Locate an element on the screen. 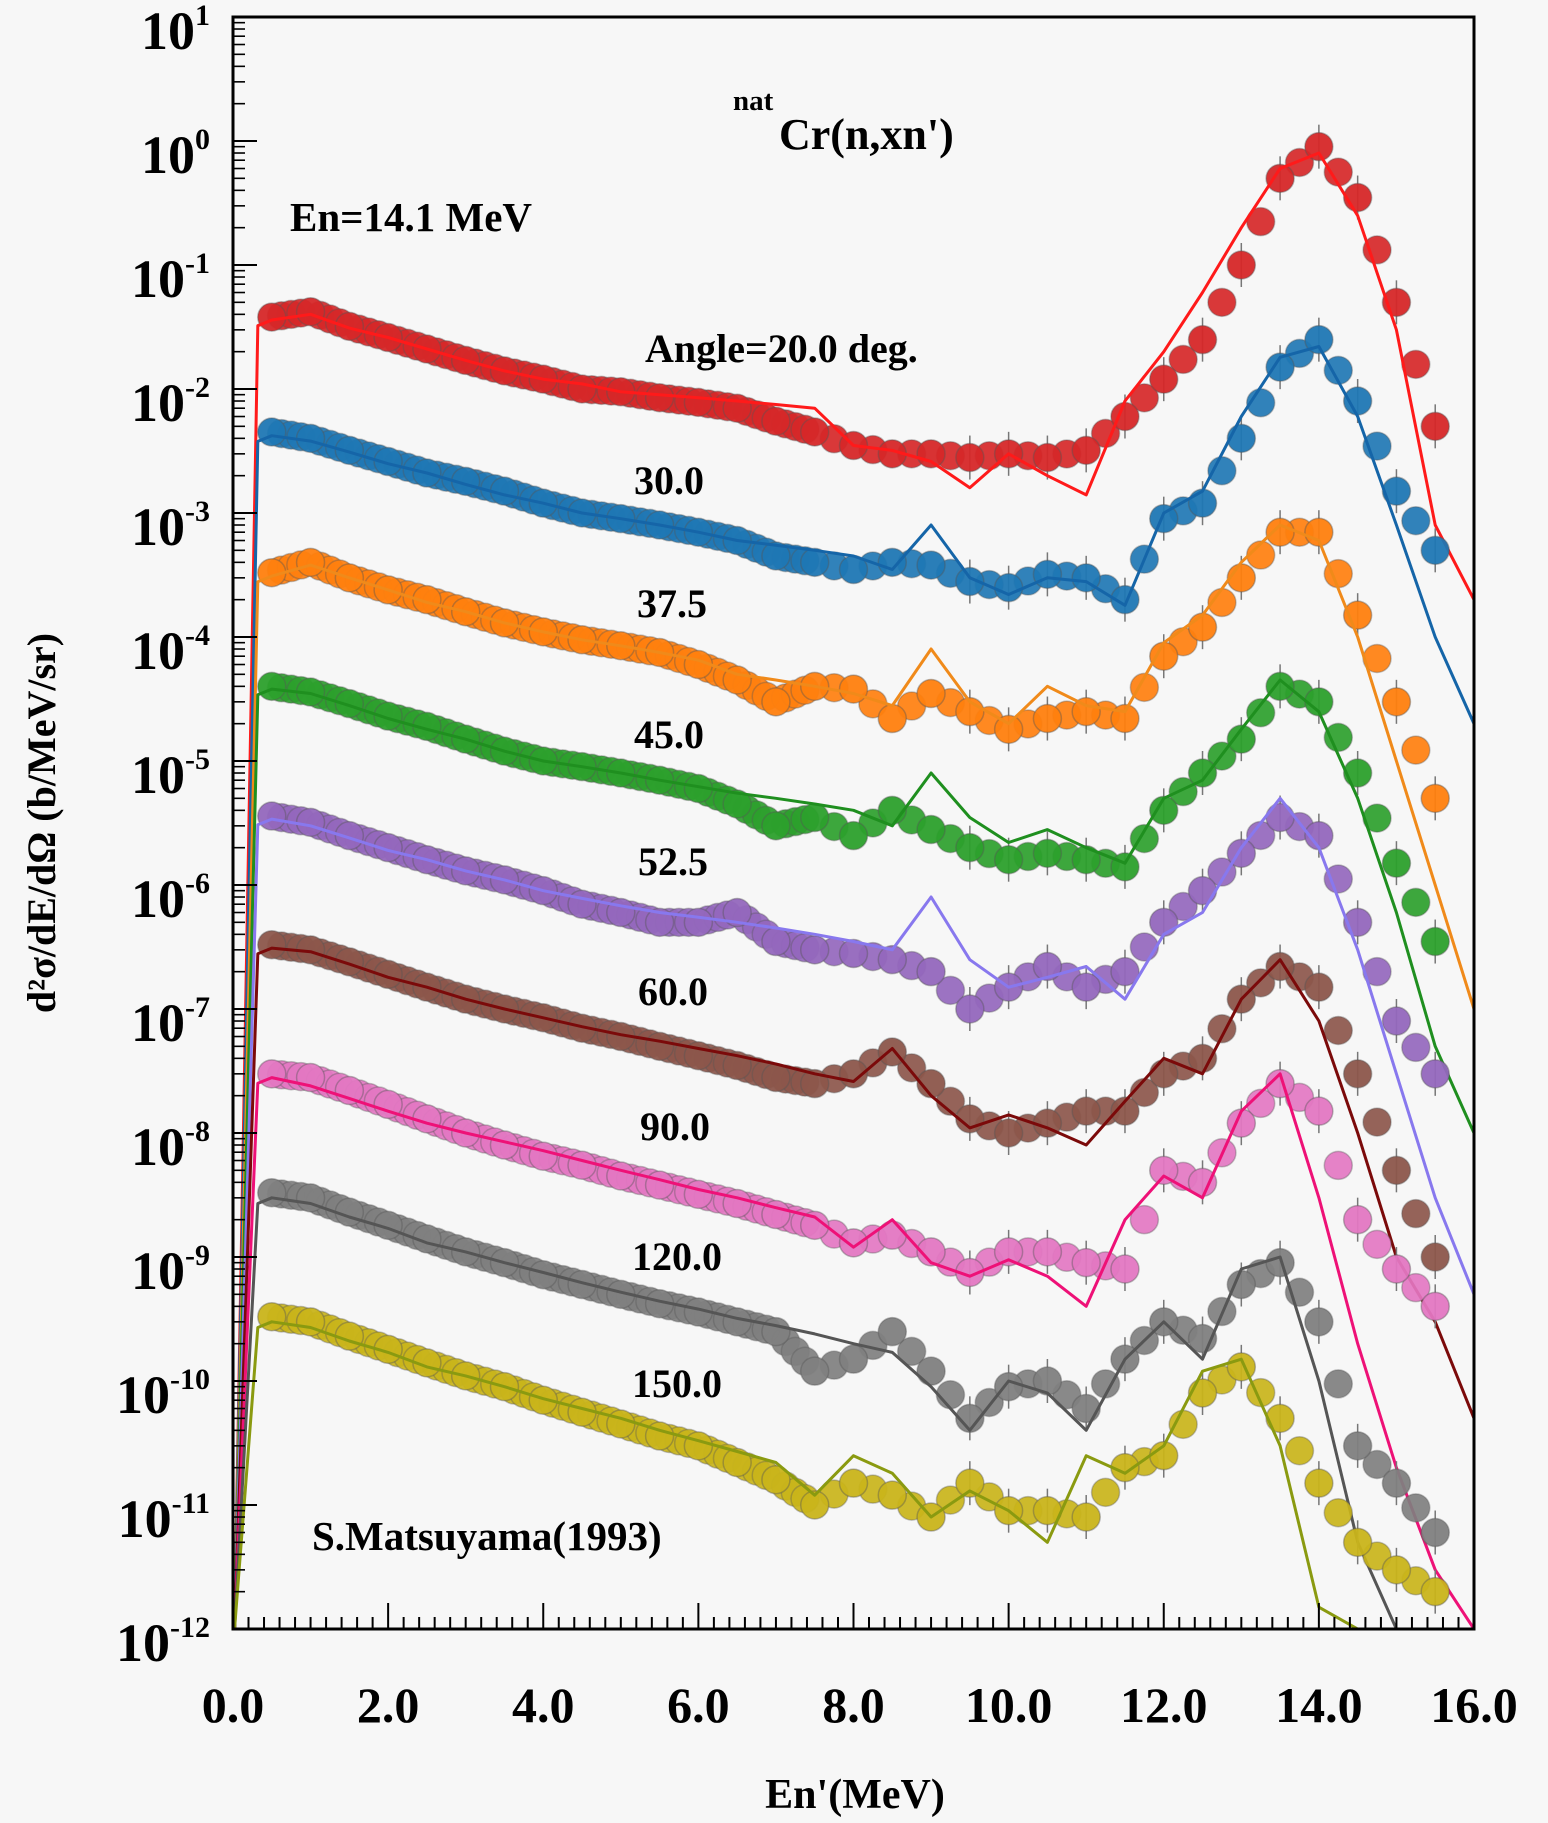 The image size is (1548, 1823). y-tick-label: 10⁻⁶ is located at coordinates (170, 898).